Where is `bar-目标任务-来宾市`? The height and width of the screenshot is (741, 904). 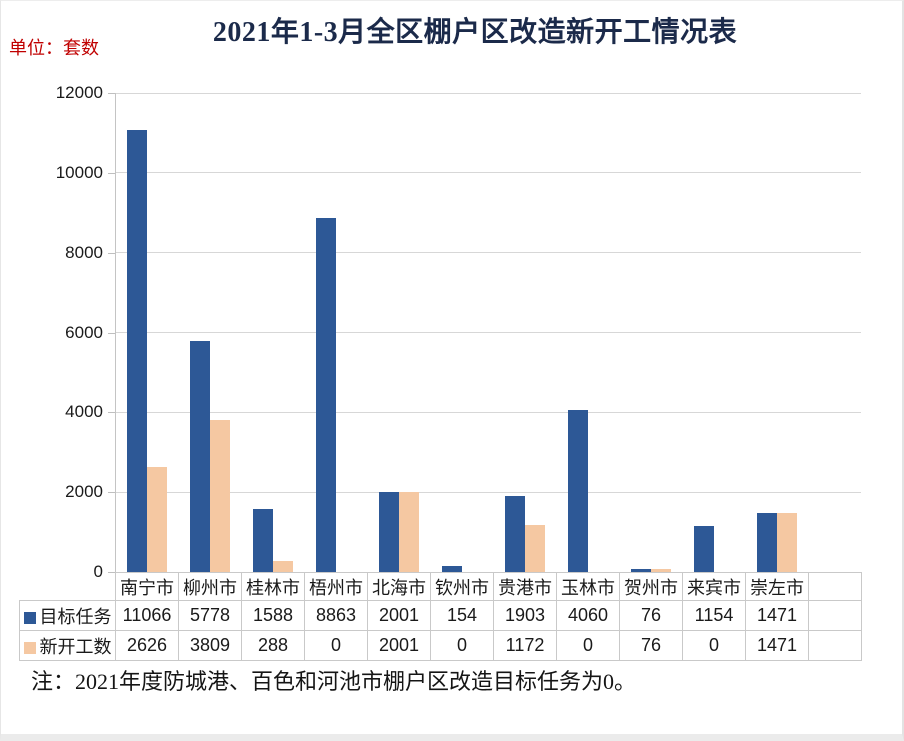
bar-目标任务-来宾市 is located at coordinates (703, 549).